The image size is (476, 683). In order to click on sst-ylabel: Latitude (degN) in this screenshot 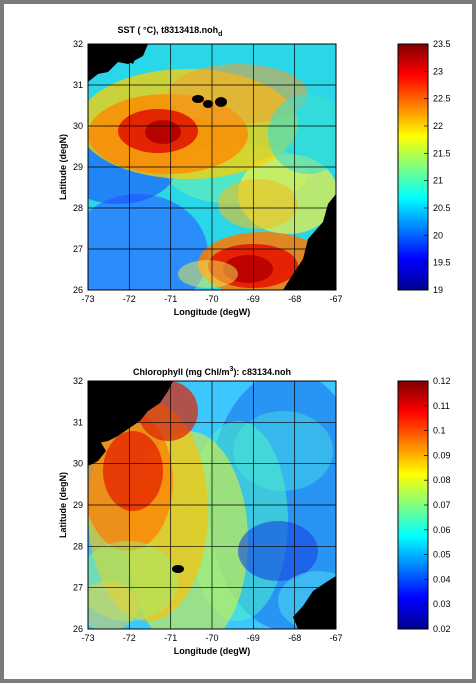, I will do `click(63, 167)`.